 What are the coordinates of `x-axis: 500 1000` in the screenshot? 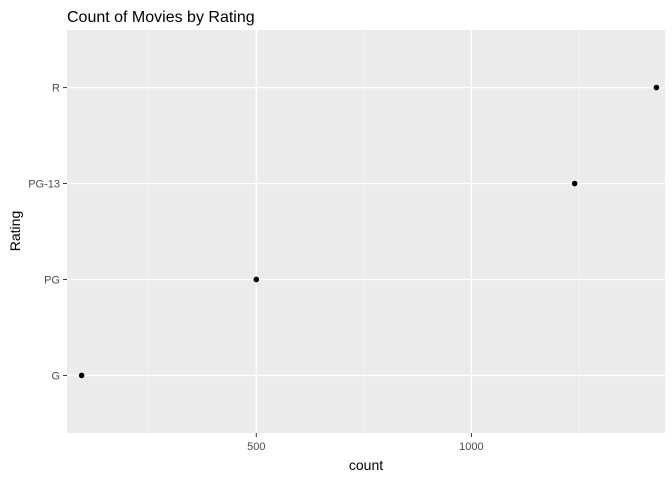 It's located at (365, 443).